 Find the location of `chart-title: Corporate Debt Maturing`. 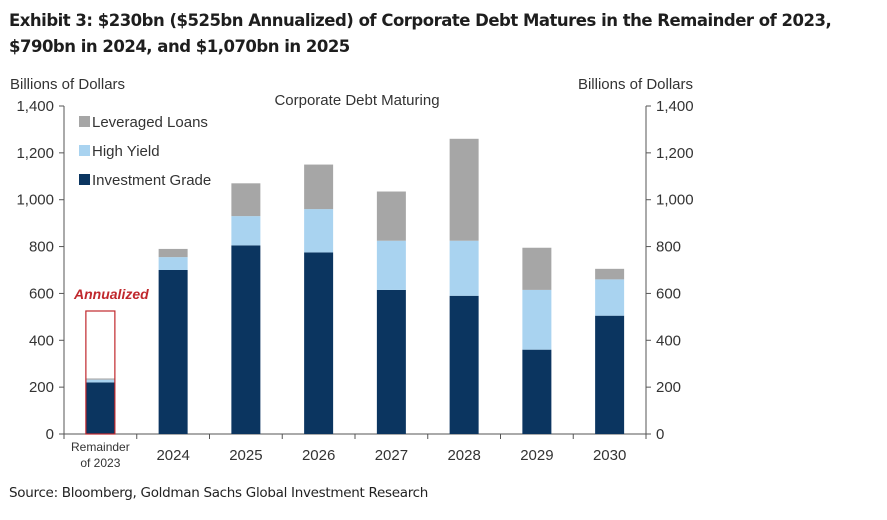

chart-title: Corporate Debt Maturing is located at coordinates (356, 100).